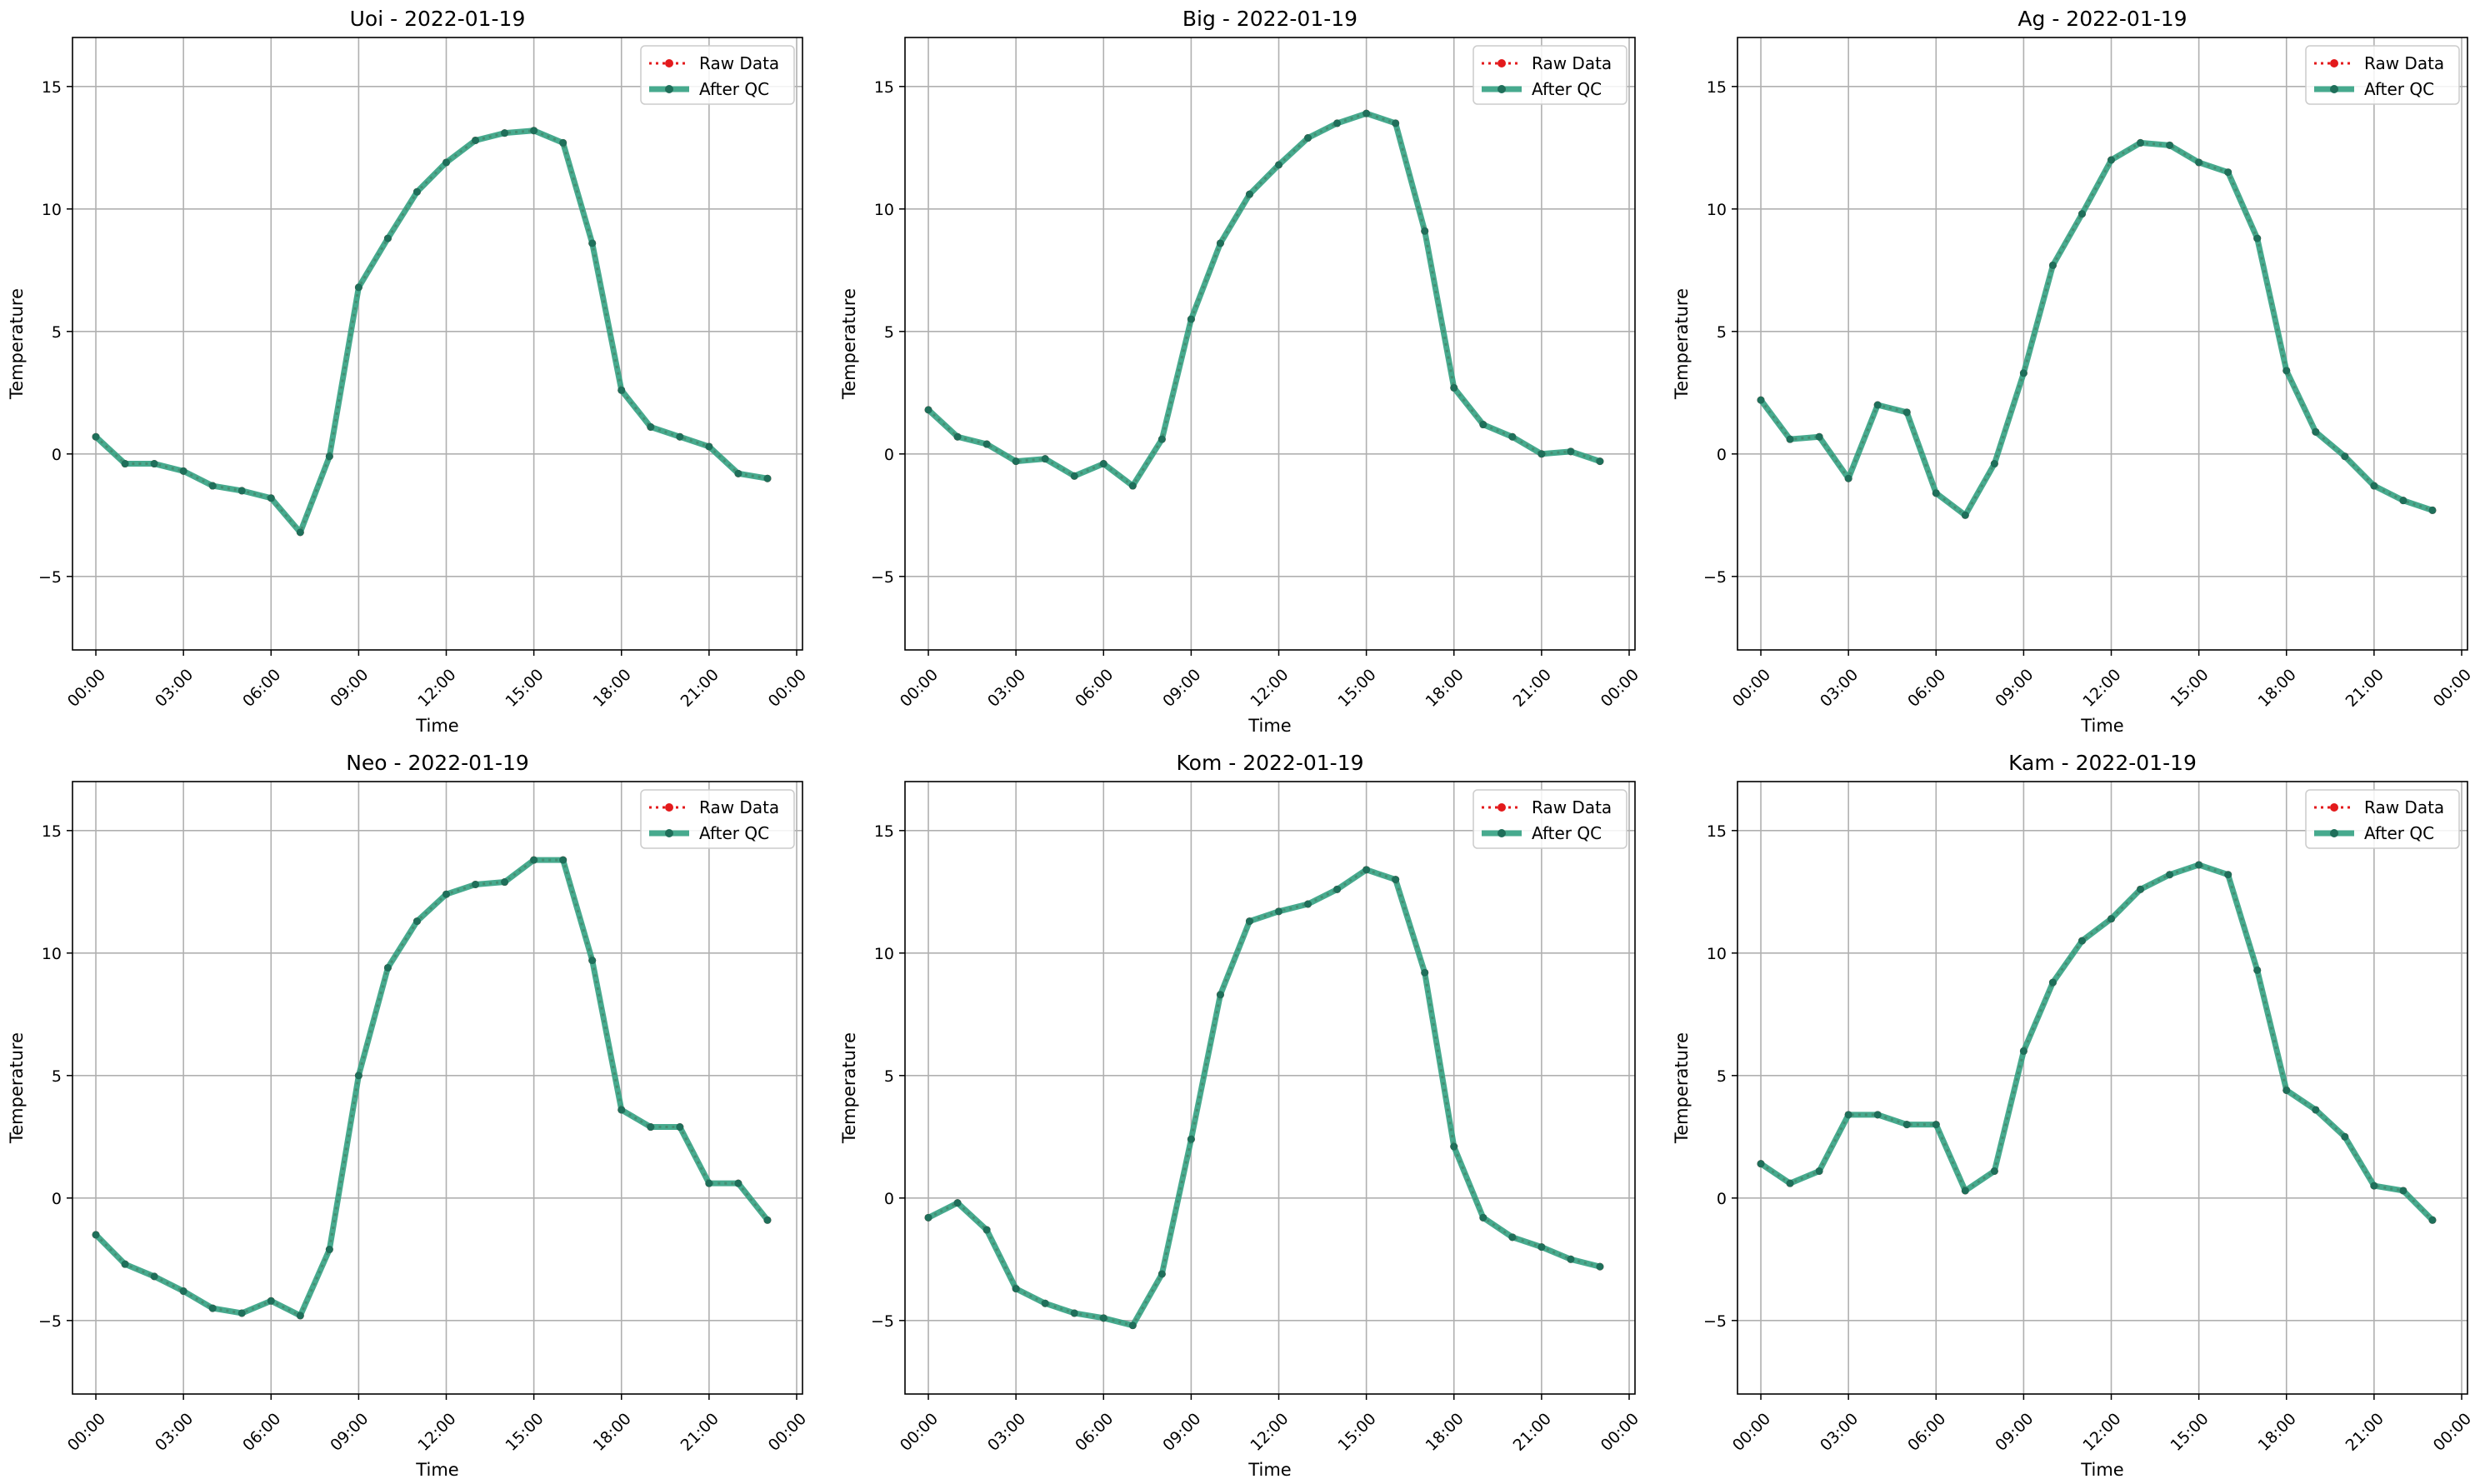  What do you see at coordinates (884, 954) in the screenshot?
I see `y-tick-label: 10` at bounding box center [884, 954].